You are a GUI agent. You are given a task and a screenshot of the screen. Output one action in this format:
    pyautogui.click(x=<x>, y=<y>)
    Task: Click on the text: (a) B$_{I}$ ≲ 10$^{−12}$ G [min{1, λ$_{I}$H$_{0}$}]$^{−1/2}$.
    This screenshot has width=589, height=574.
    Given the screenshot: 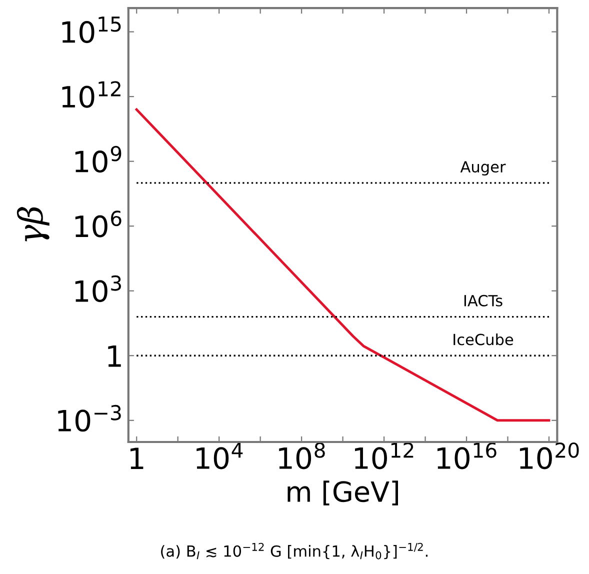 What is the action you would take?
    pyautogui.click(x=294, y=551)
    